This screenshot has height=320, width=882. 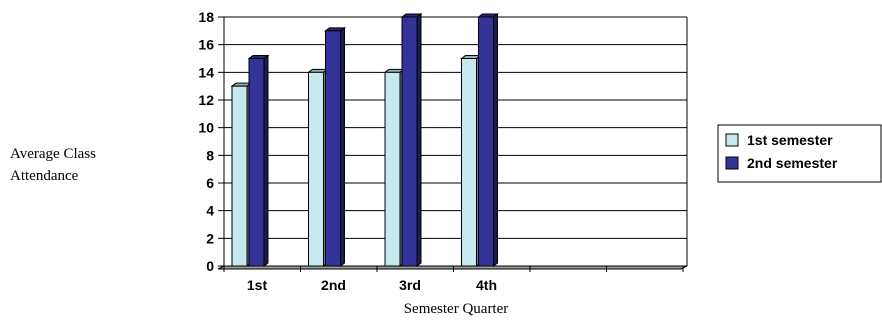 I want to click on y-tick-label-10: 10, so click(x=206, y=128).